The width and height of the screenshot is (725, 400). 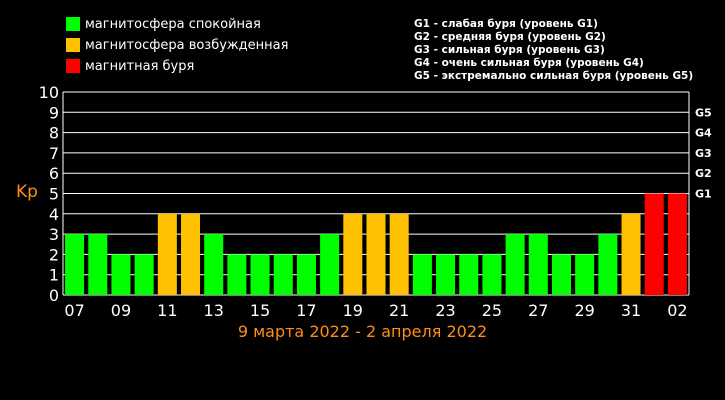 What do you see at coordinates (399, 310) in the screenshot?
I see `x-tick-label: 21` at bounding box center [399, 310].